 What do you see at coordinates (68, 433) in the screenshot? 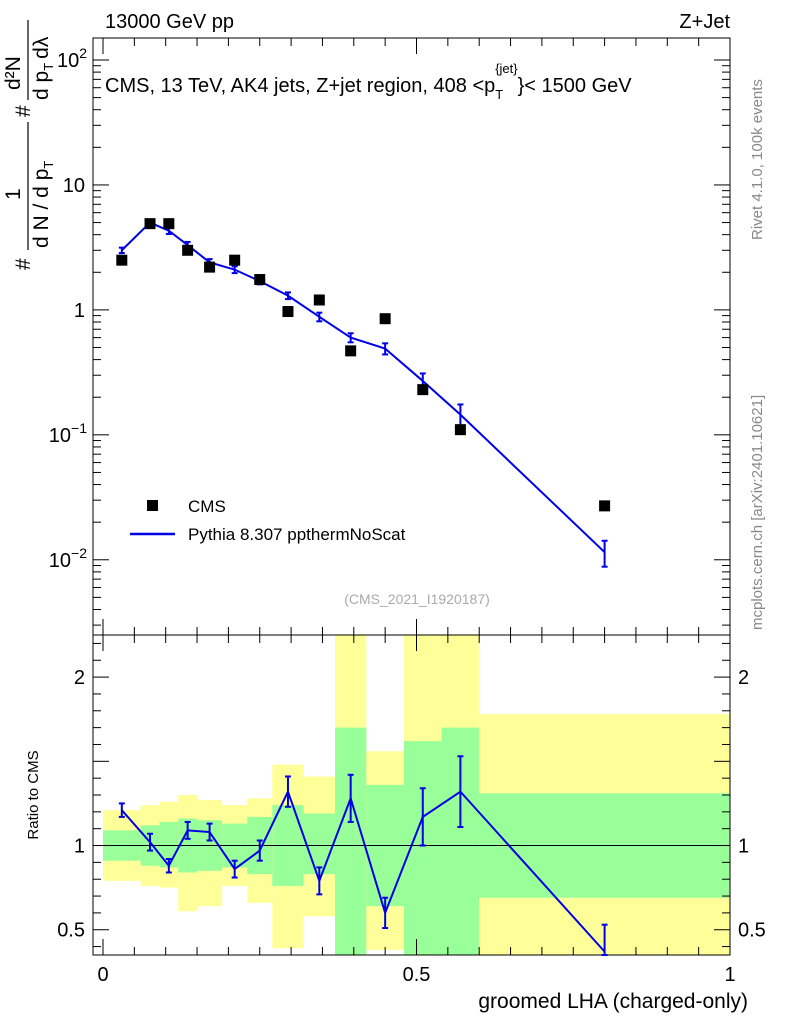
I see `main-y-tick-label: 10⁻¹` at bounding box center [68, 433].